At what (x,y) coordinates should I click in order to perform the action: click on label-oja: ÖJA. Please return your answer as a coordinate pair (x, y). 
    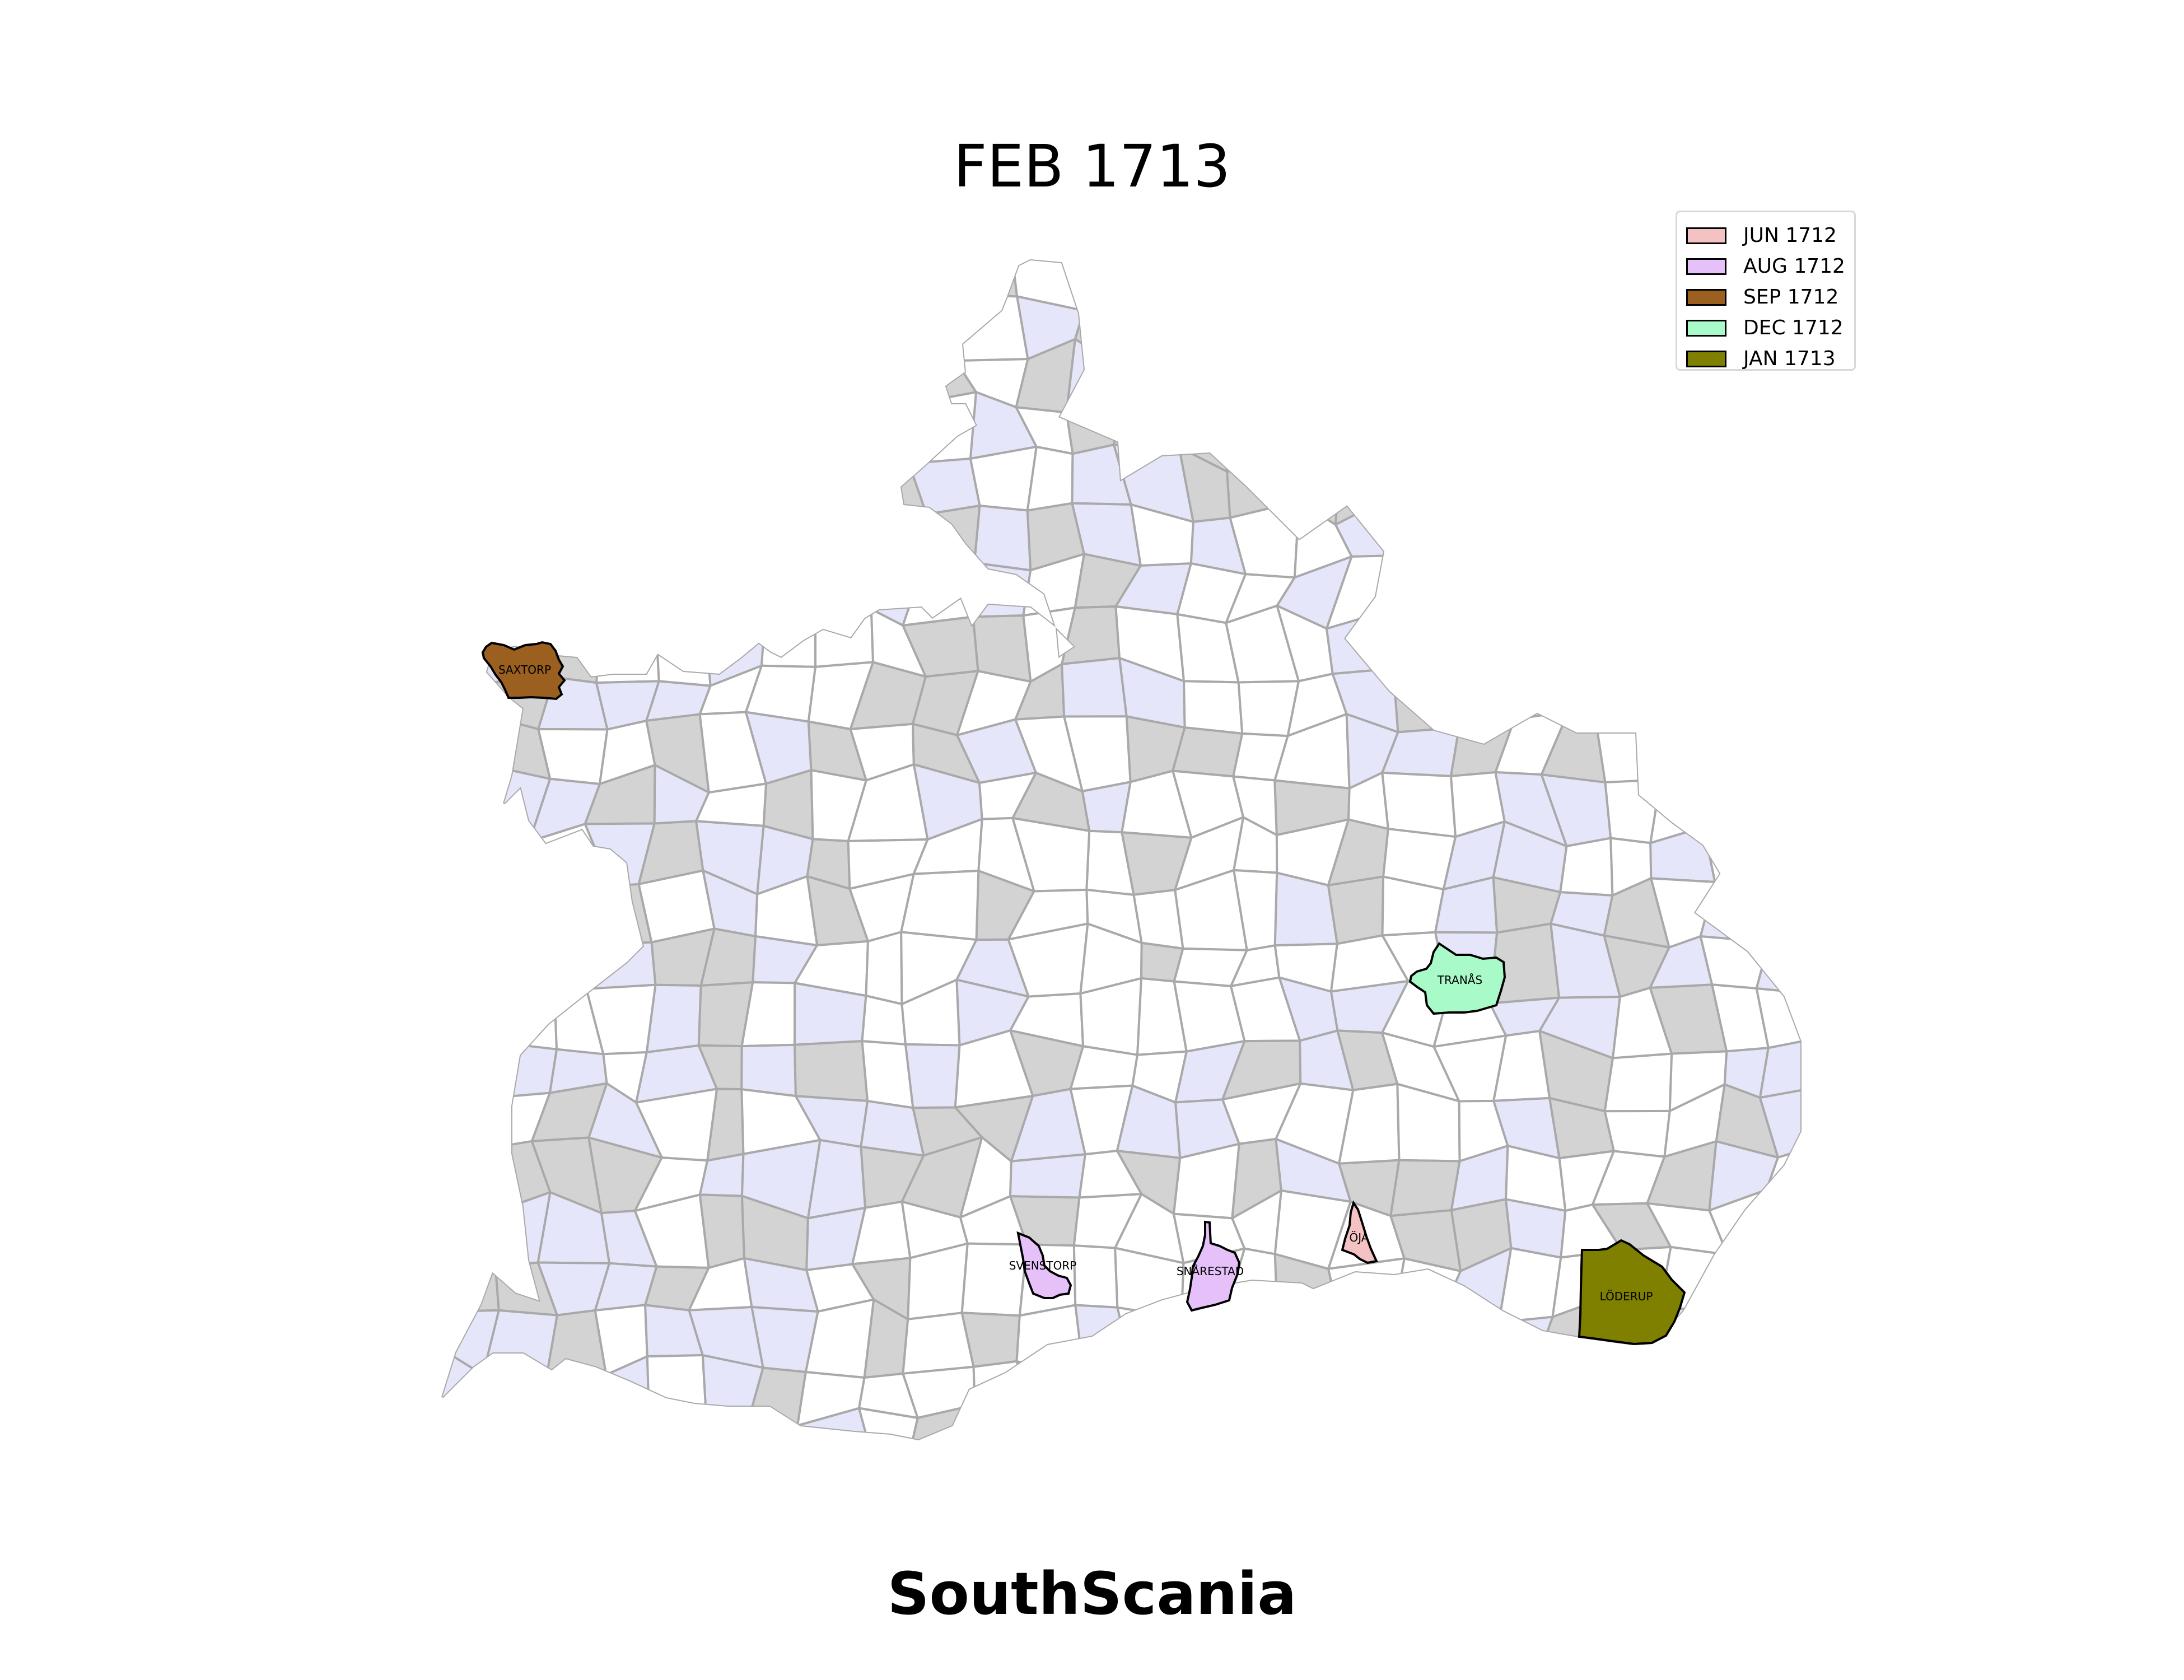
    Looking at the image, I should click on (1360, 1238).